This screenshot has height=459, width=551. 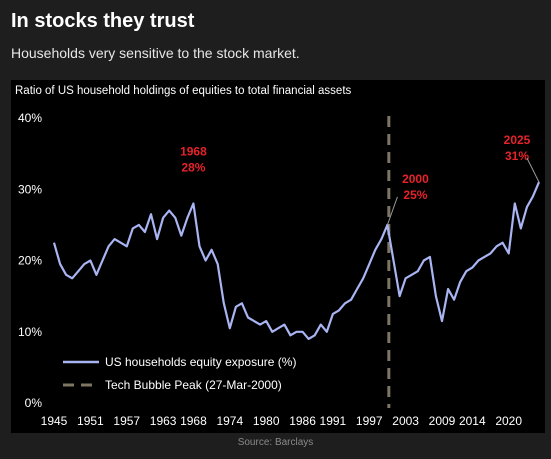 I want to click on x-tick-label: 1974, so click(x=229, y=421).